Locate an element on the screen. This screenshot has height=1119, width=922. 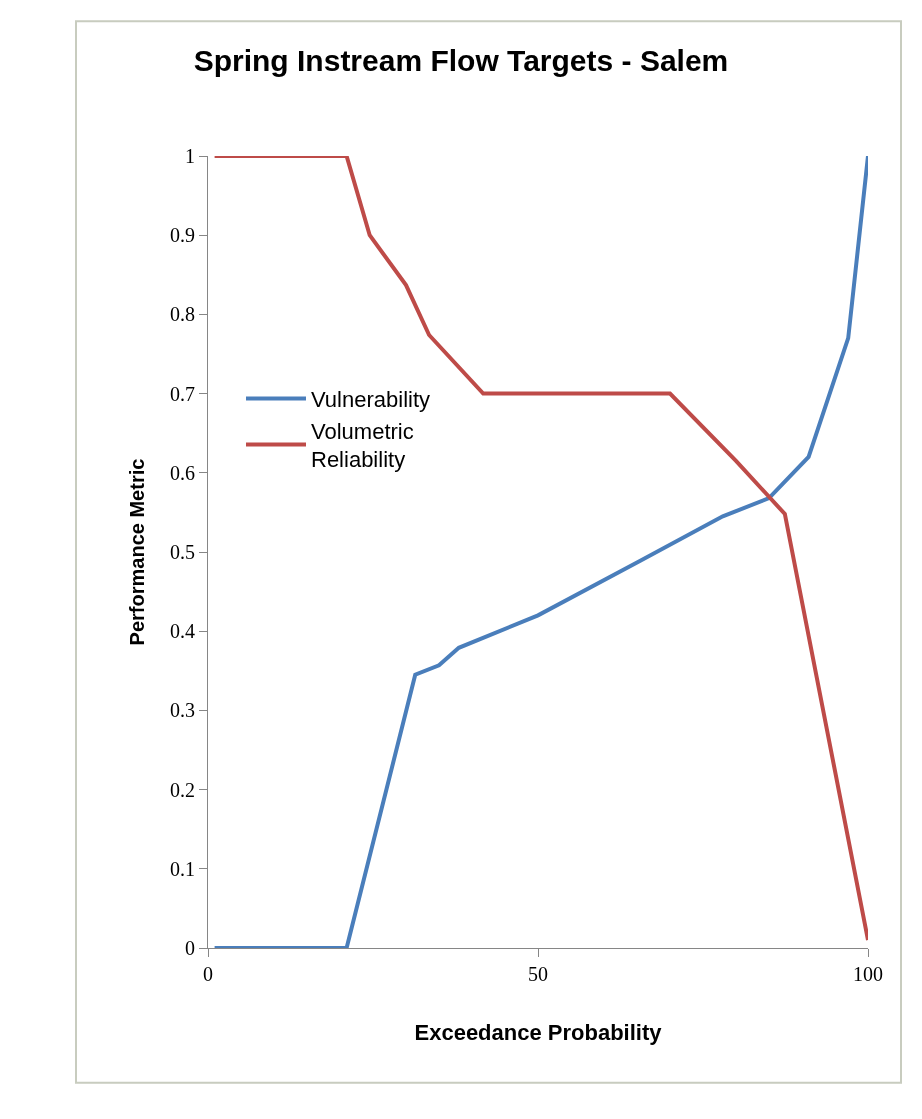
y-tick-label: 0.8 is located at coordinates (182, 314).